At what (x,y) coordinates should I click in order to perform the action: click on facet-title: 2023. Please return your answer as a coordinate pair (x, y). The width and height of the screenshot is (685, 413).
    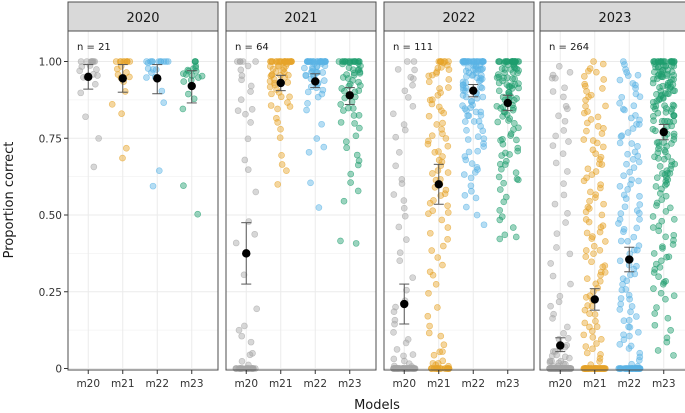
    Looking at the image, I should click on (614, 18).